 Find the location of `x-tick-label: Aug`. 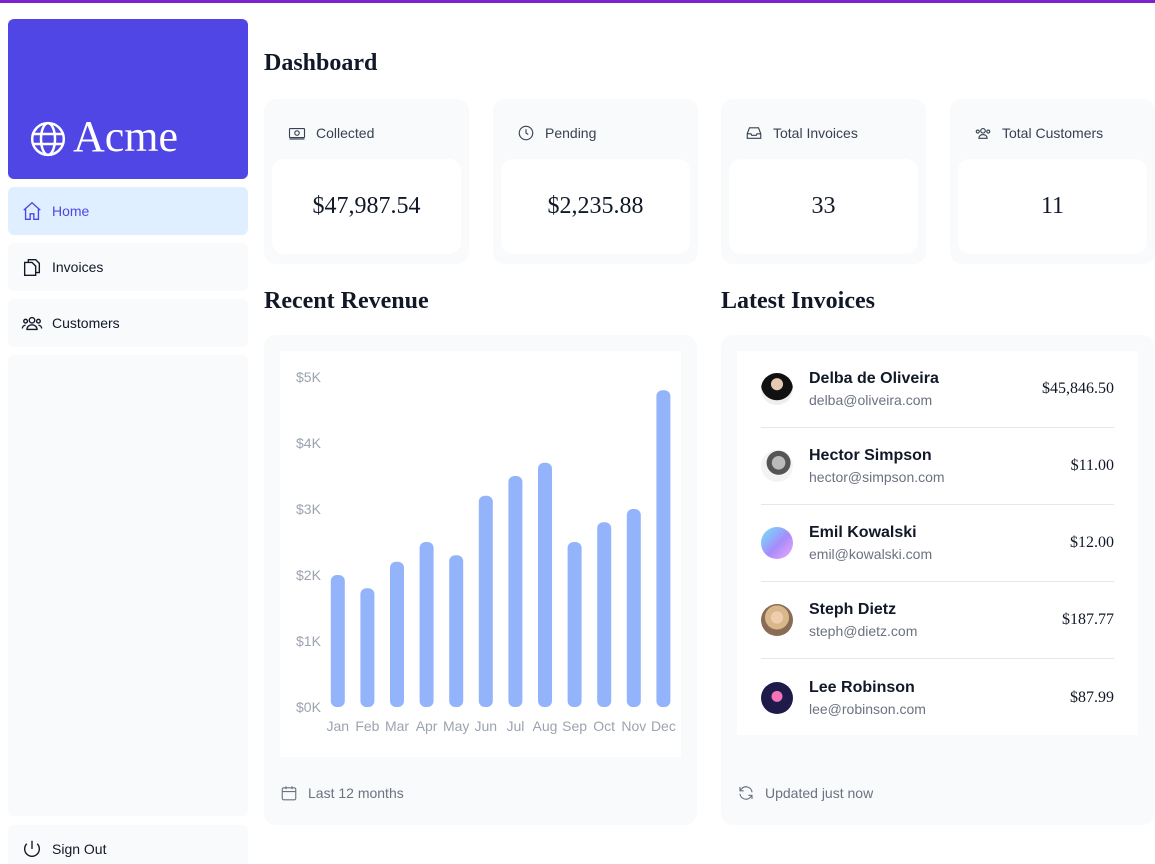

x-tick-label: Aug is located at coordinates (545, 726).